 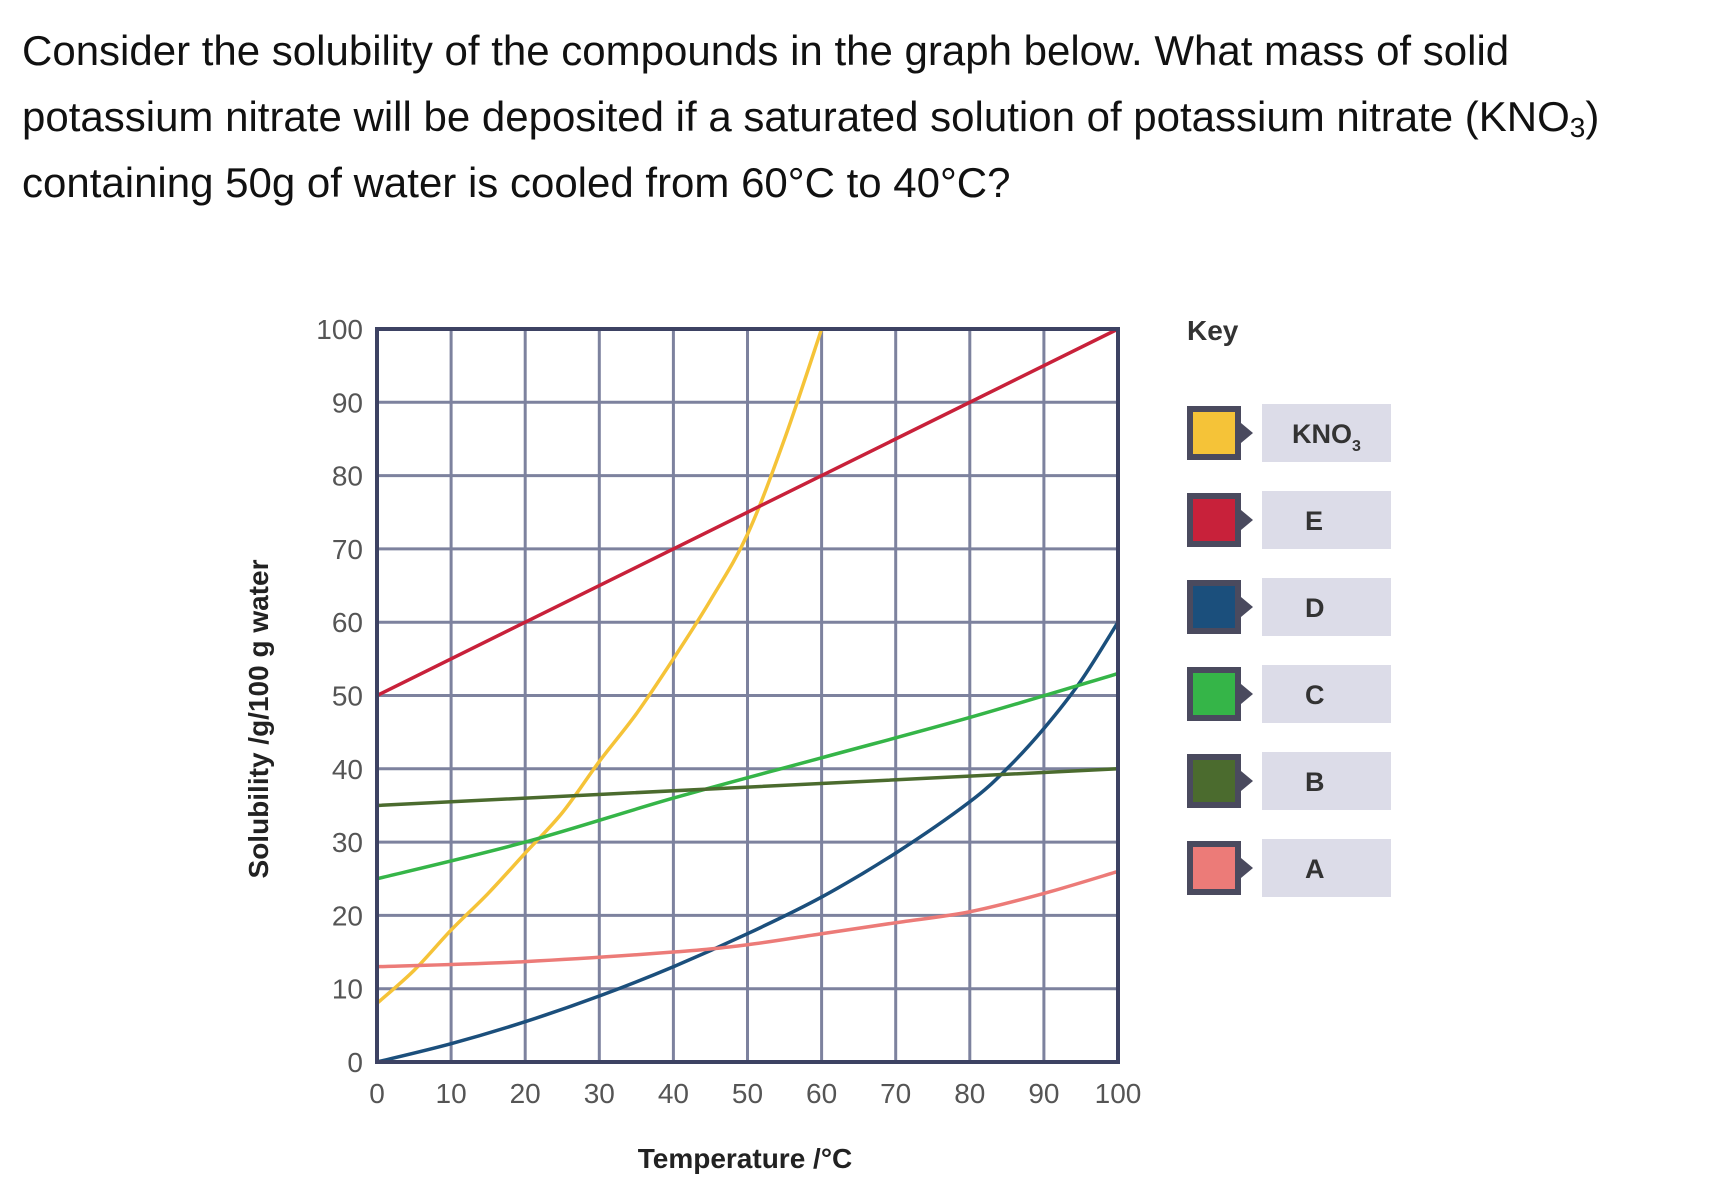 What do you see at coordinates (1315, 608) in the screenshot?
I see `legend-label-d: D` at bounding box center [1315, 608].